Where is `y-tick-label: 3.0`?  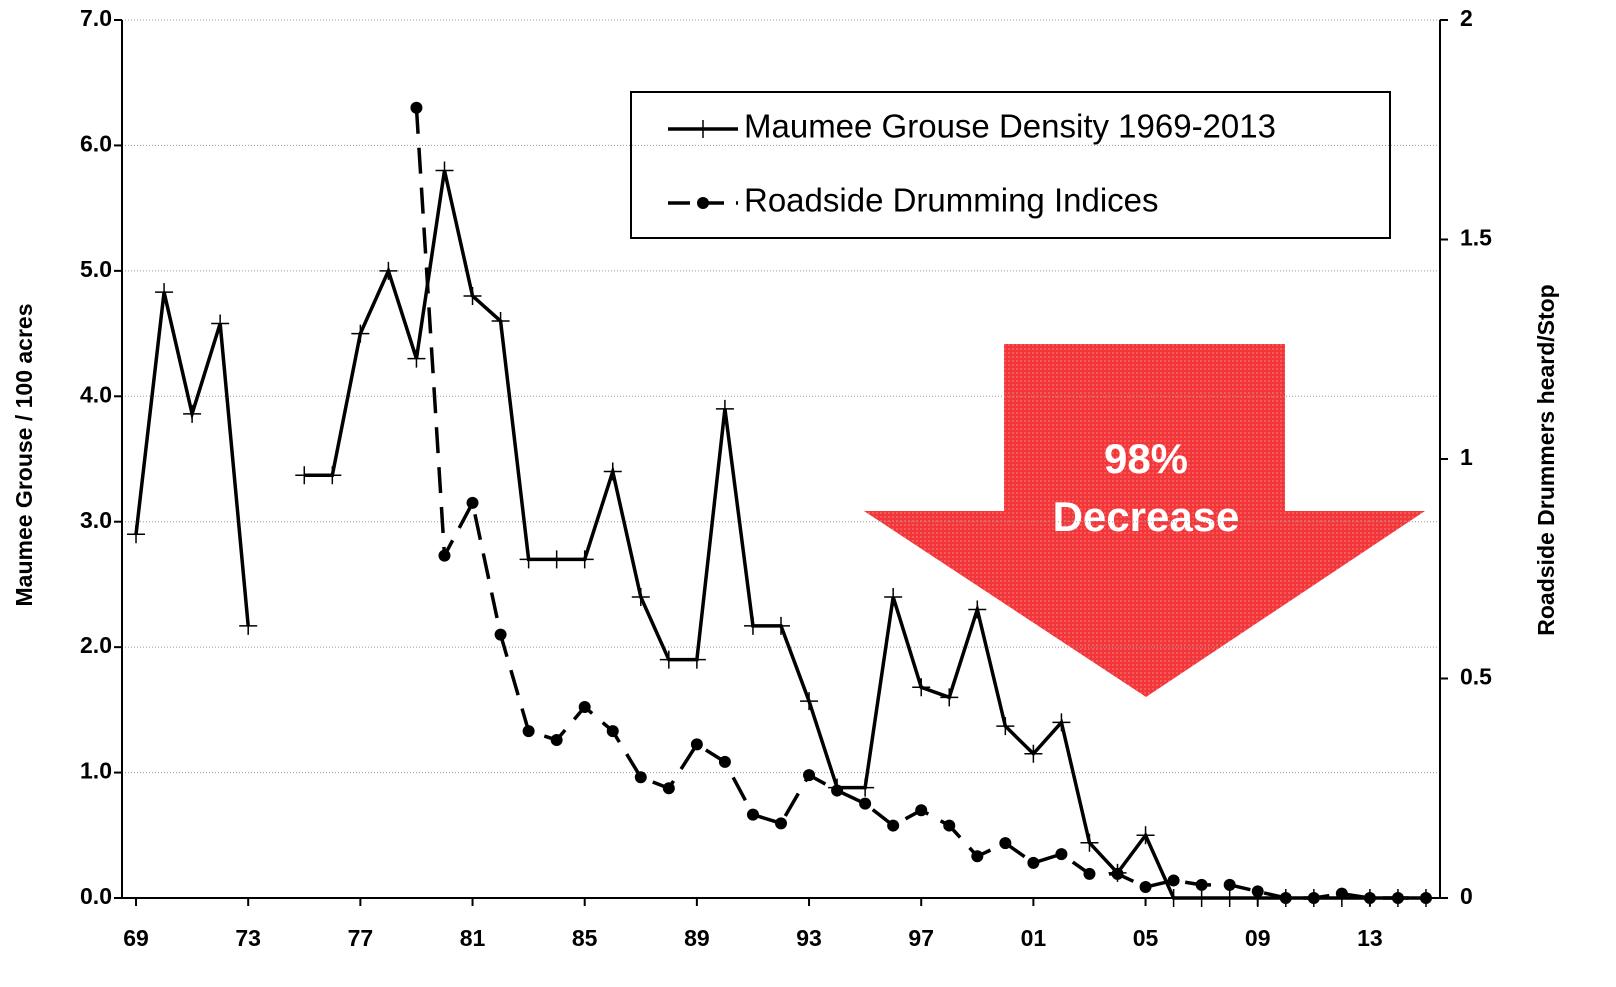 y-tick-label: 3.0 is located at coordinates (96, 520).